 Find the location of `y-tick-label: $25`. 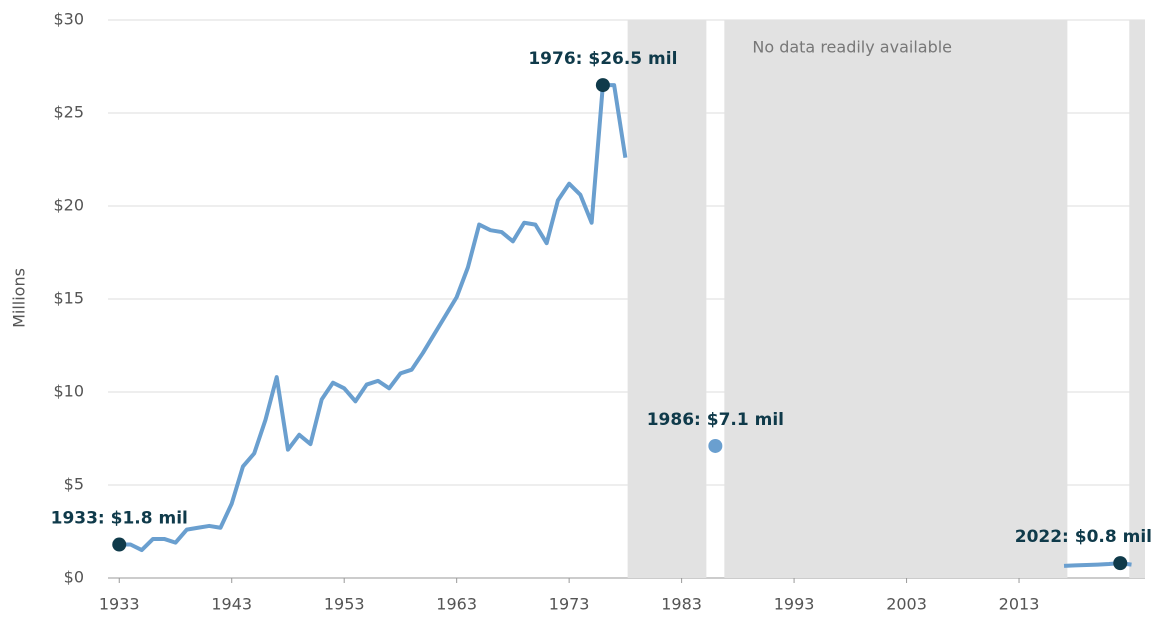

y-tick-label: $25 is located at coordinates (68, 112).